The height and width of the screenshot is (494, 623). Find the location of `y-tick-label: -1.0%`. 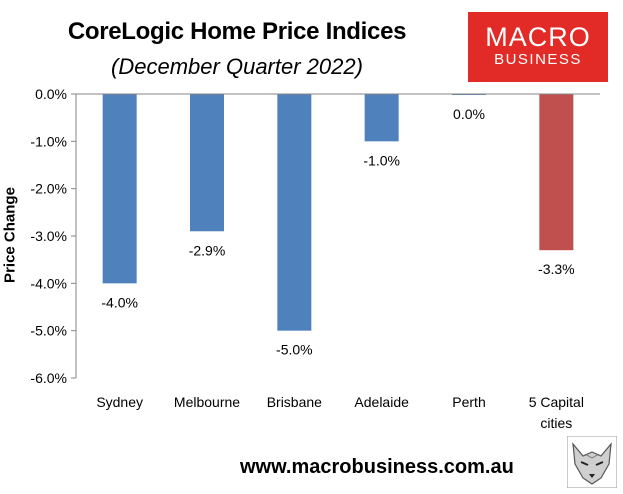

y-tick-label: -1.0% is located at coordinates (48, 141).